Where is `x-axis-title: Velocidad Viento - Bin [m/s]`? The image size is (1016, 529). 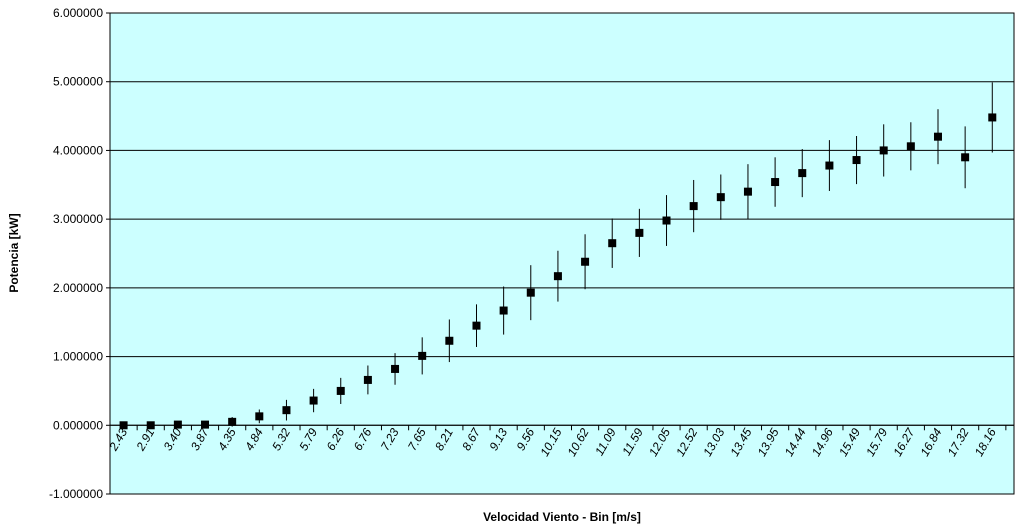
x-axis-title: Velocidad Viento - Bin [m/s] is located at coordinates (562, 517).